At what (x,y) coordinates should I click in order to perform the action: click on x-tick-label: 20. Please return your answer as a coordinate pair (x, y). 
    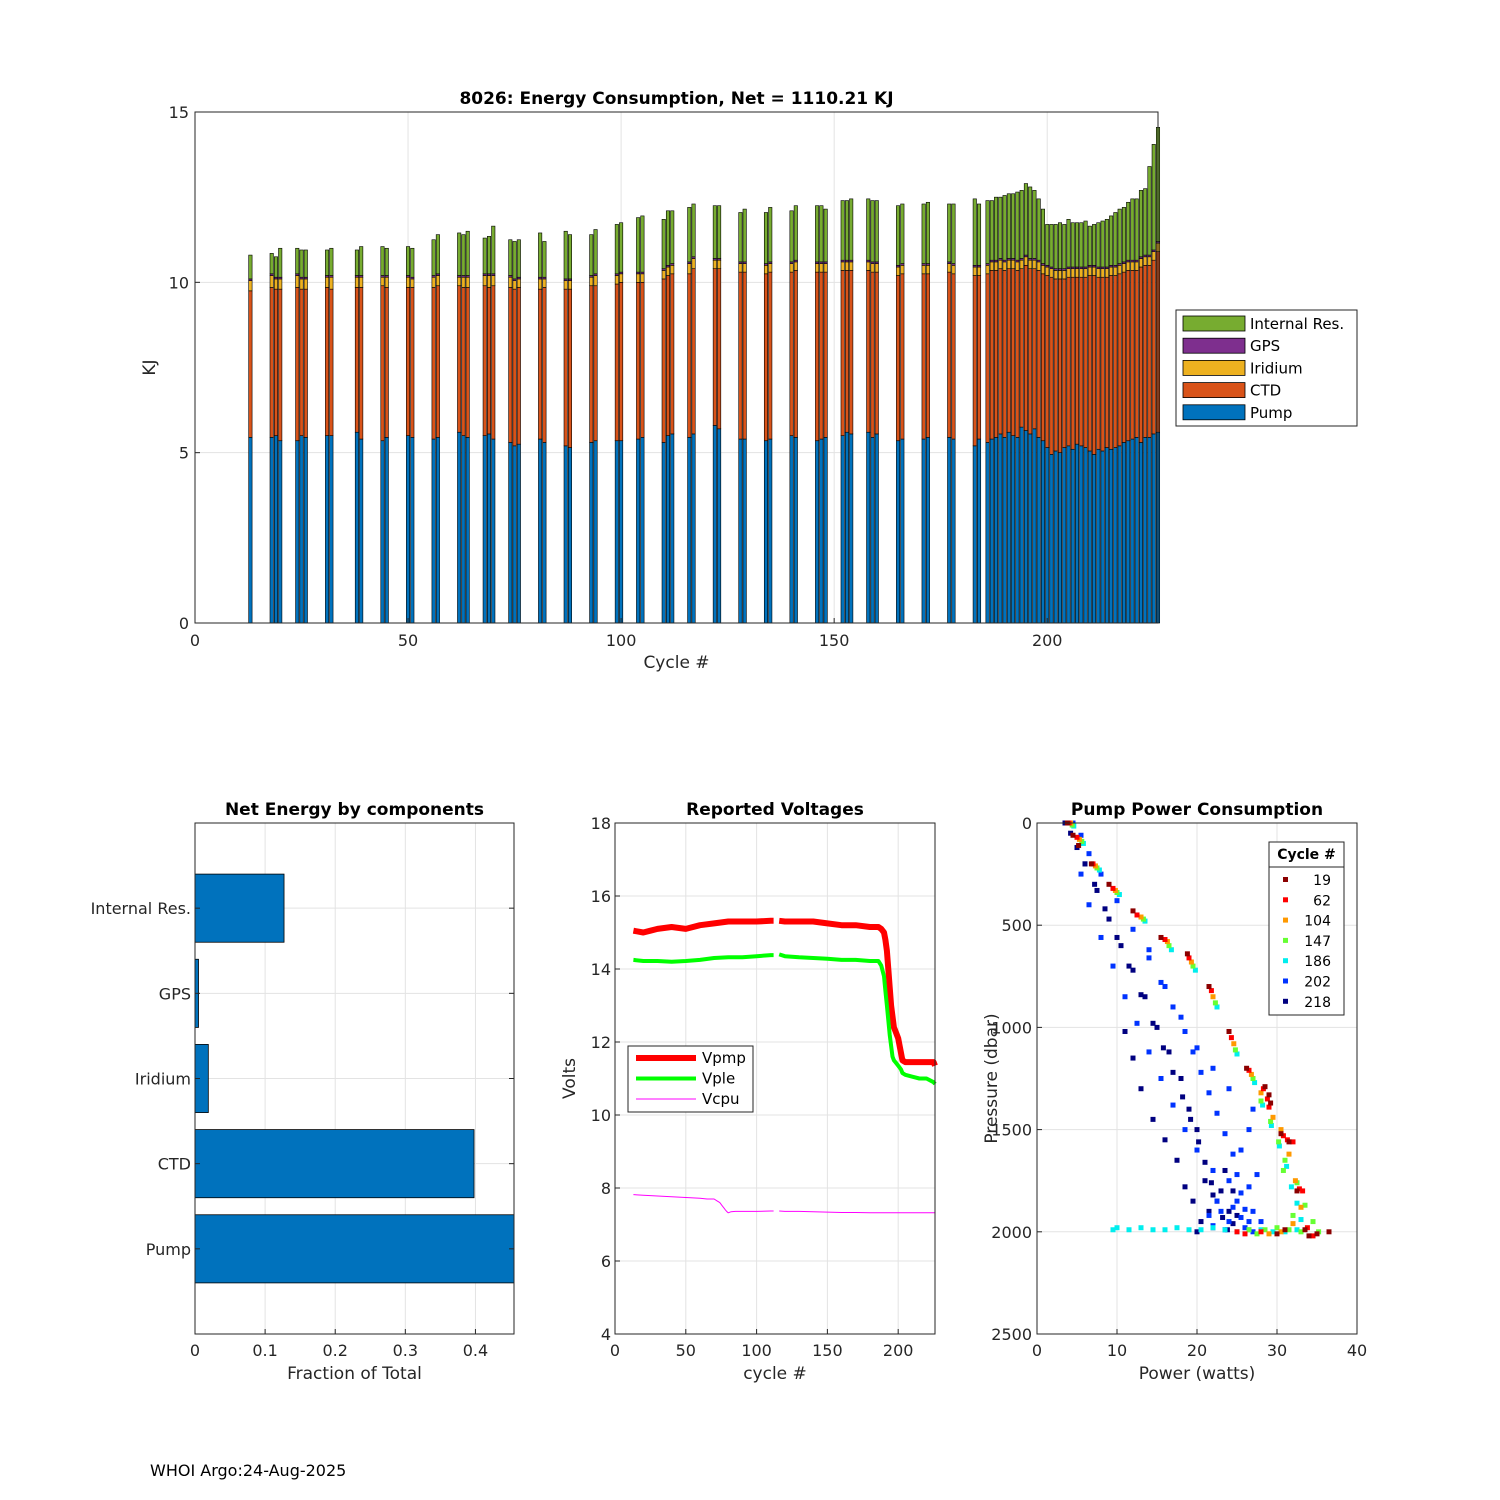
    Looking at the image, I should click on (1197, 1350).